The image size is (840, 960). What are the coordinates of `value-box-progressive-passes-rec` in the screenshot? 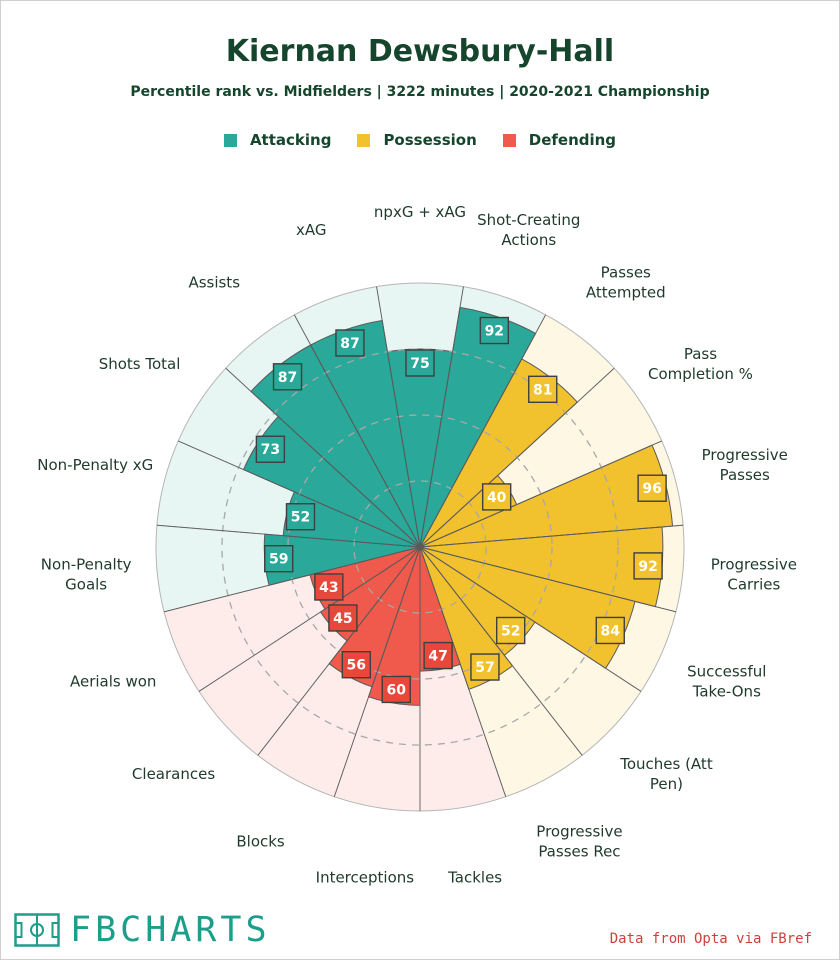 It's located at (485, 667).